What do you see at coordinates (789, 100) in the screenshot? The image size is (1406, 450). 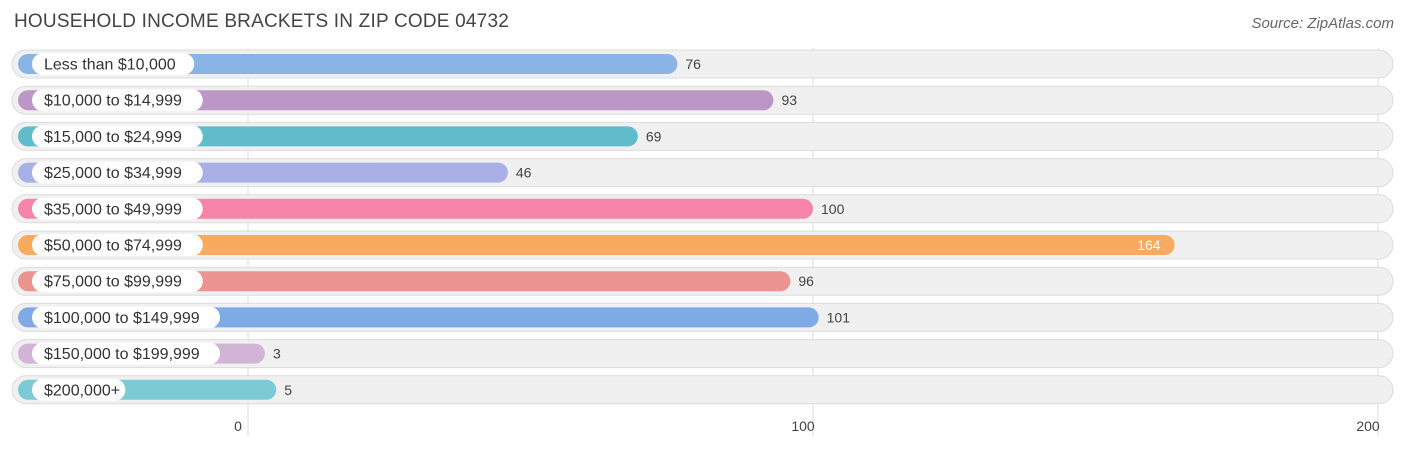 I see `value-label: 93` at bounding box center [789, 100].